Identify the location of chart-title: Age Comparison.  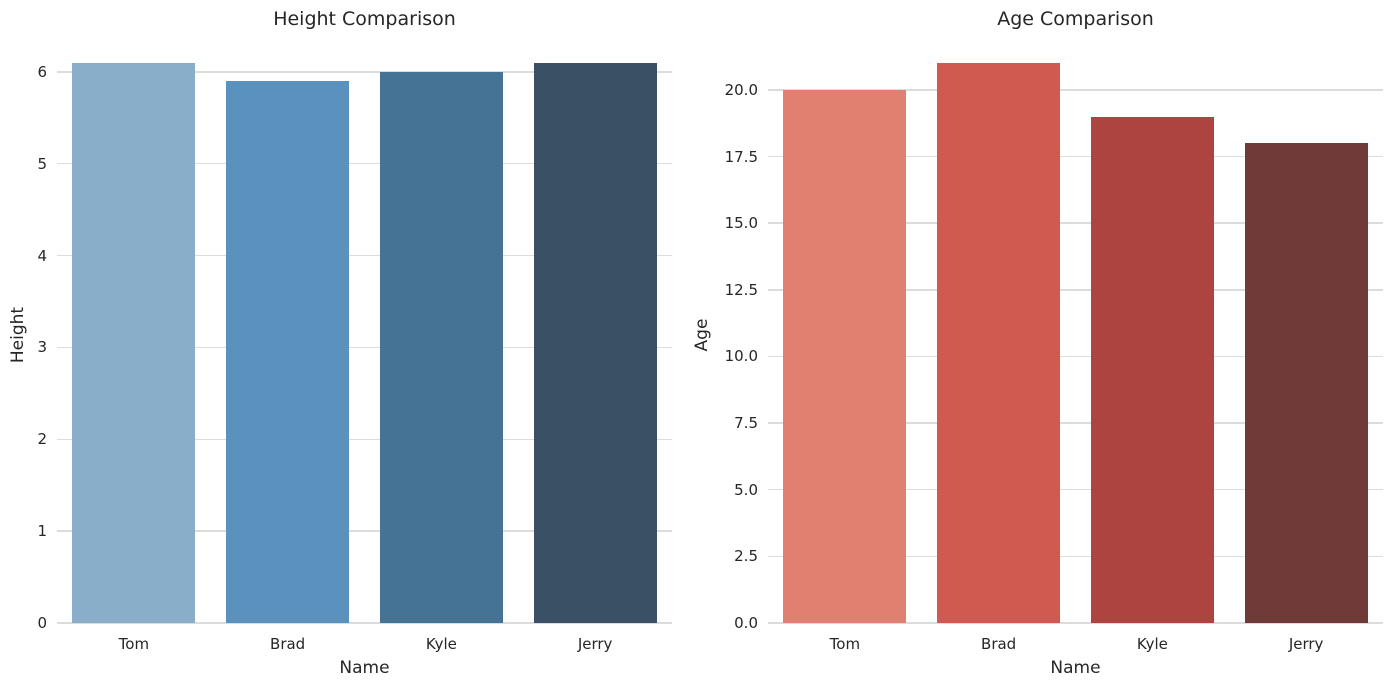
(1075, 19).